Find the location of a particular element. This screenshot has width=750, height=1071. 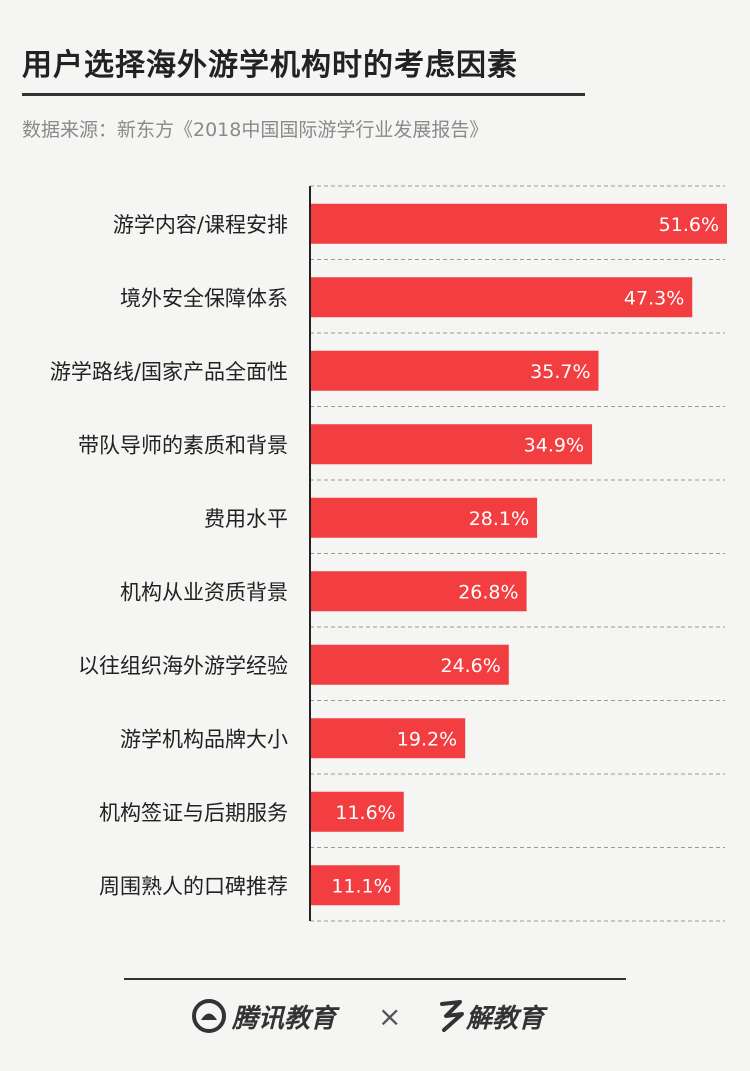

bar-value-label: 19.2% is located at coordinates (427, 739).